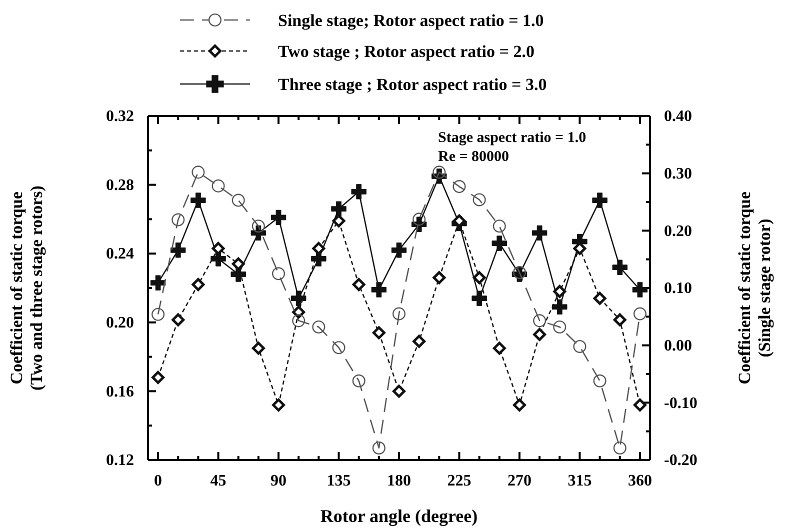 This screenshot has width=789, height=531. Describe the element at coordinates (26, 288) in the screenshot. I see `y-axis-title: Coefficient of static torque (Two and three stage rotors)` at that location.